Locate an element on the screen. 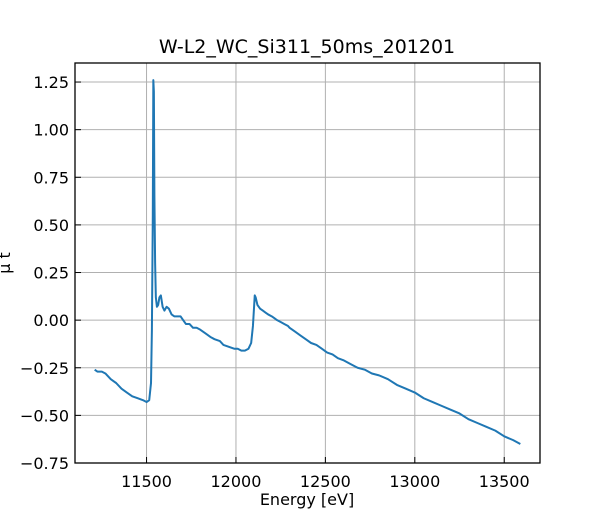  chart-title: W-L2_WC_Si311_50ms_201201 is located at coordinates (307, 47).